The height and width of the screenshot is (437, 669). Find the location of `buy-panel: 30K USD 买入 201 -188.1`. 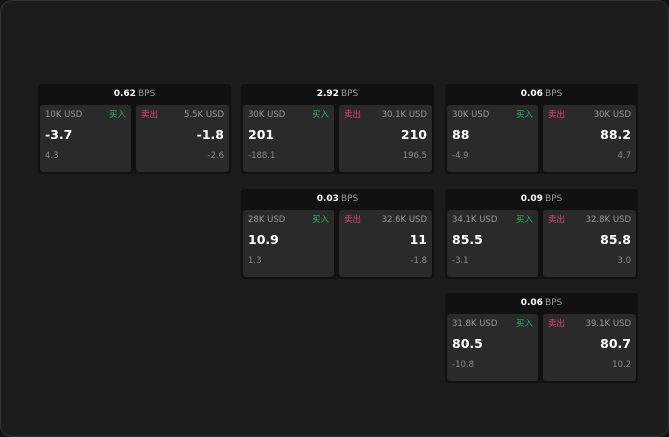

buy-panel: 30K USD 买入 201 -188.1 is located at coordinates (288, 138).